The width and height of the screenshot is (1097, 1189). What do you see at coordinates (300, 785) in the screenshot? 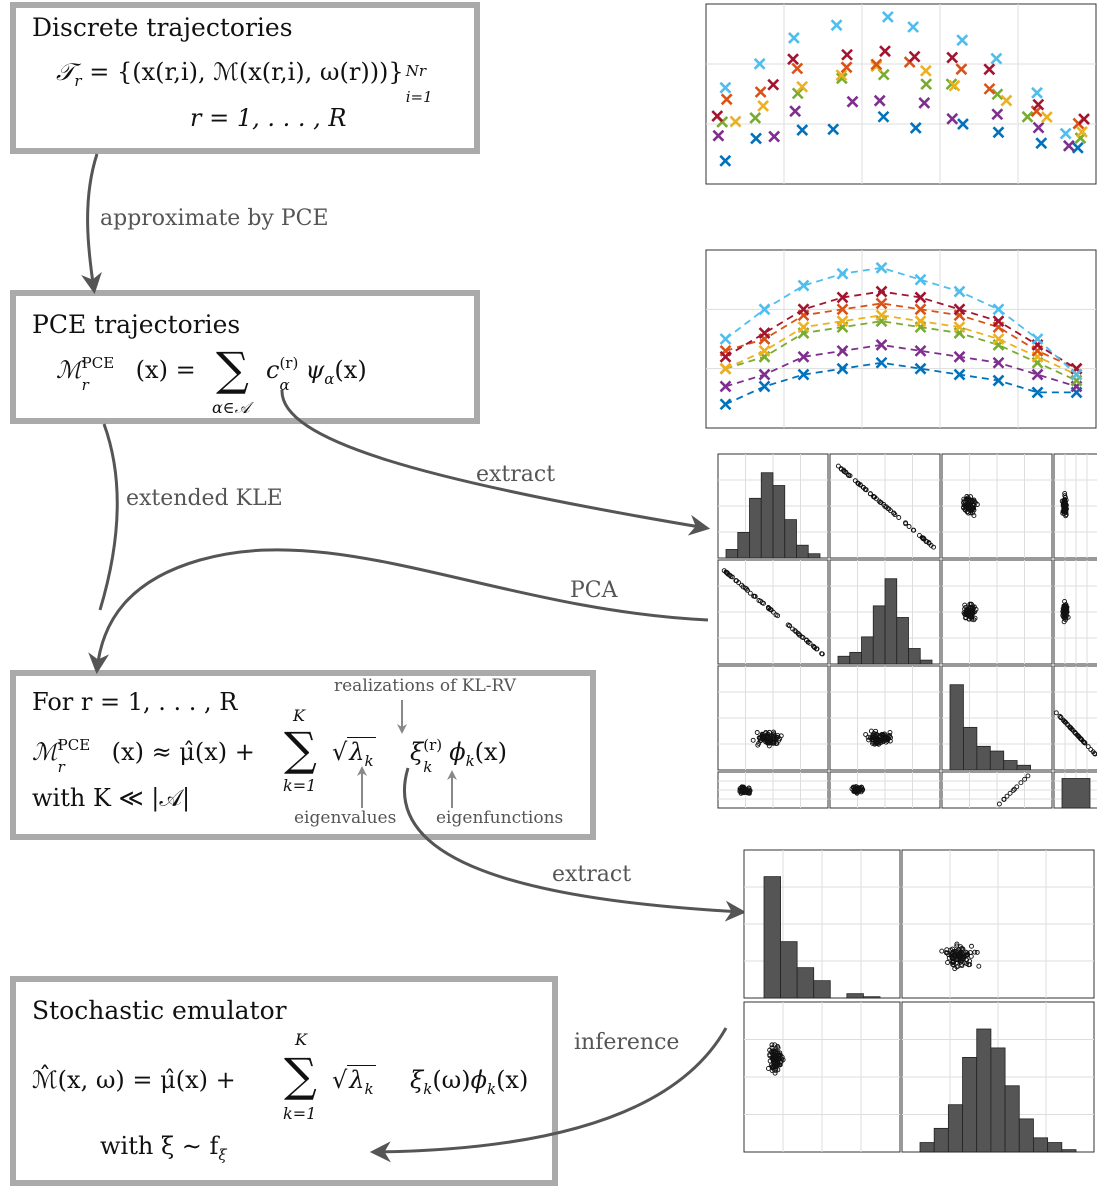
I see `kle-sum-lower: k=1` at bounding box center [300, 785].